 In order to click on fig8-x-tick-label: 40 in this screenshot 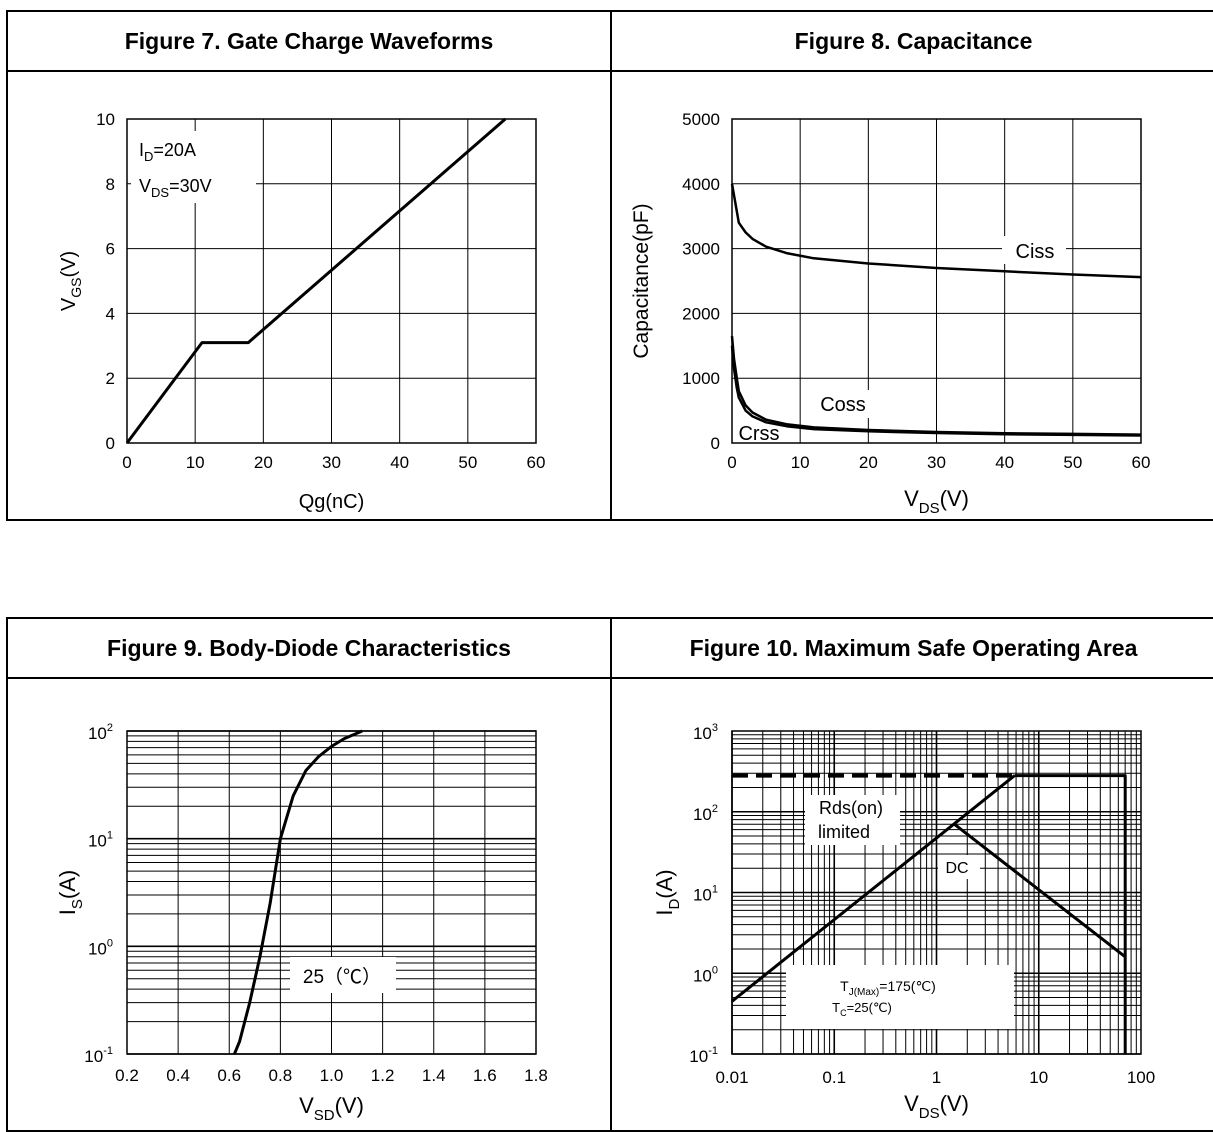, I will do `click(1004, 462)`.